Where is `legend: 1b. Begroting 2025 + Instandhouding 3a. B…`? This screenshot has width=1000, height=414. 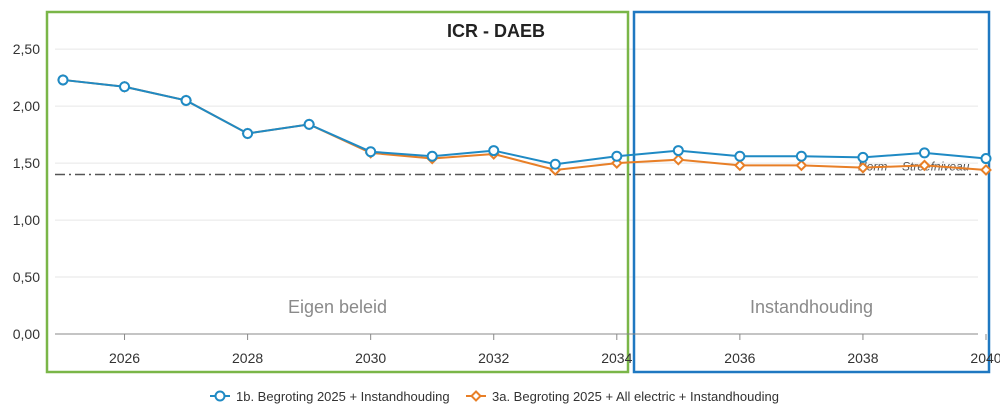
legend: 1b. Begroting 2025 + Instandhouding 3a. B… is located at coordinates (494, 396).